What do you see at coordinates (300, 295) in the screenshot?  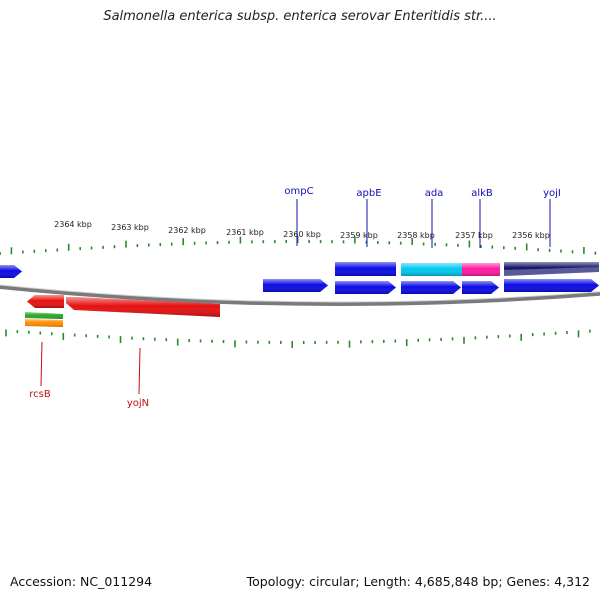 I see `genome-backbone` at bounding box center [300, 295].